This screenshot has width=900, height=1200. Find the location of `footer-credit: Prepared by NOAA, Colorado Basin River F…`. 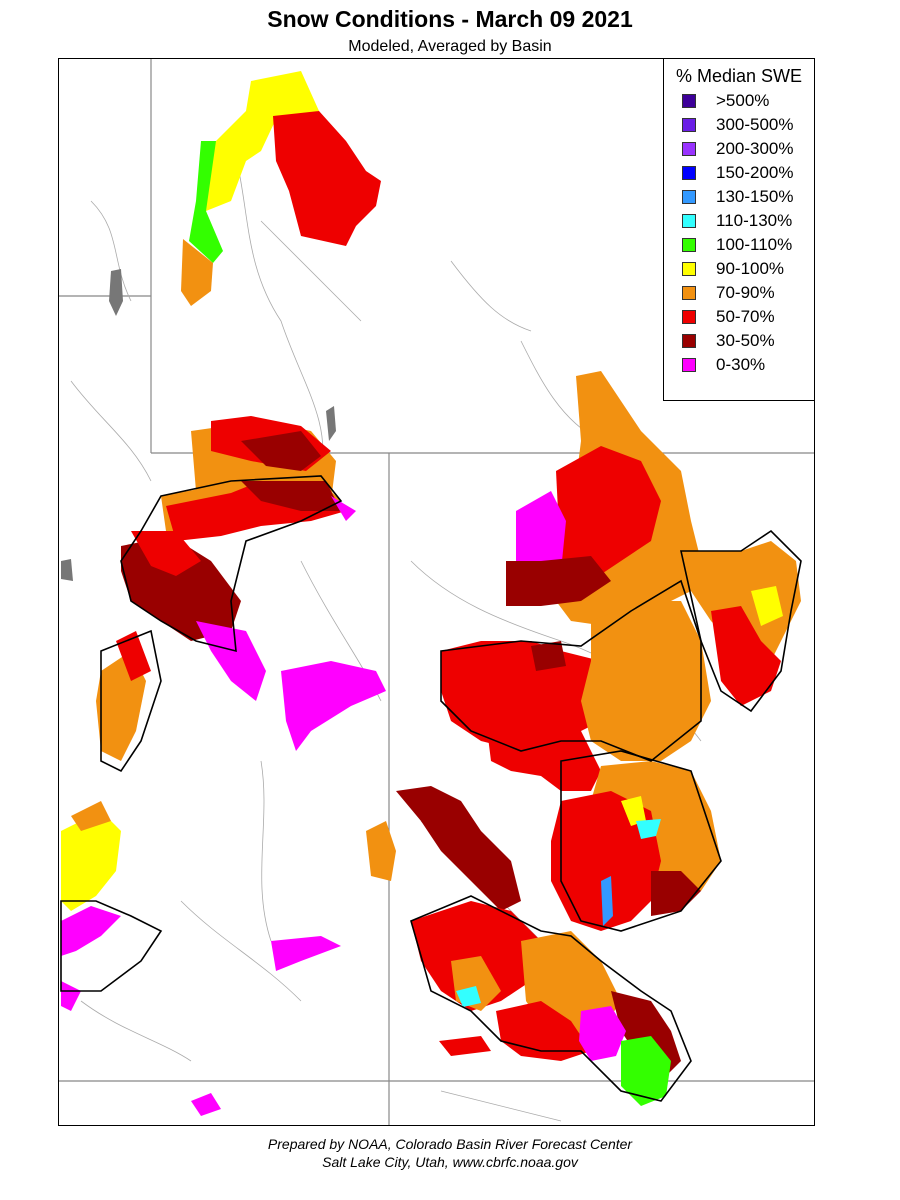

footer-credit: Prepared by NOAA, Colorado Basin River F… is located at coordinates (450, 1144).